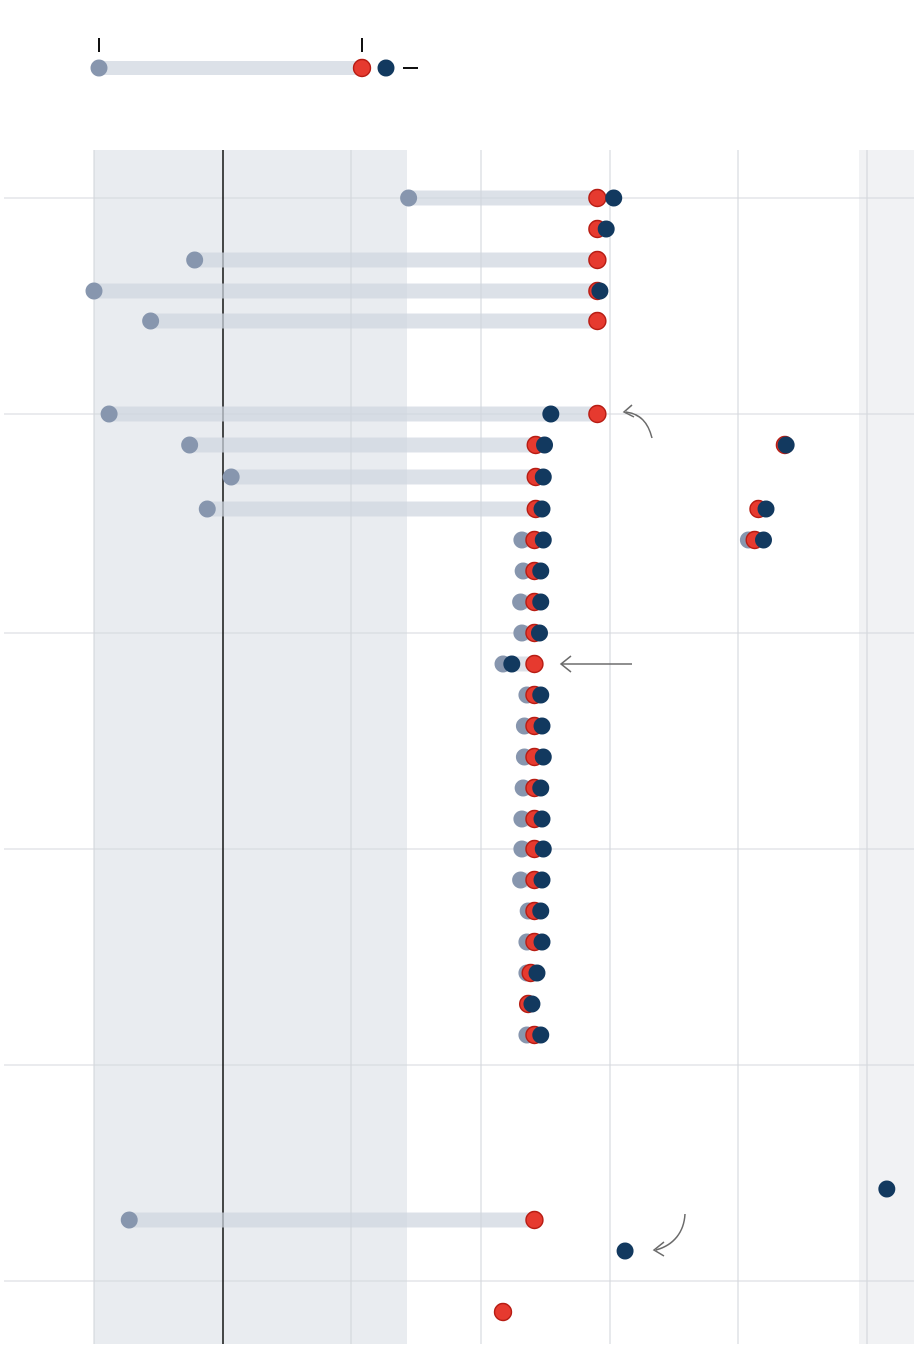 This screenshot has height=1364, width=920. What do you see at coordinates (658, 1249) in the screenshot?
I see `annotation-arrowhead-bottom` at bounding box center [658, 1249].